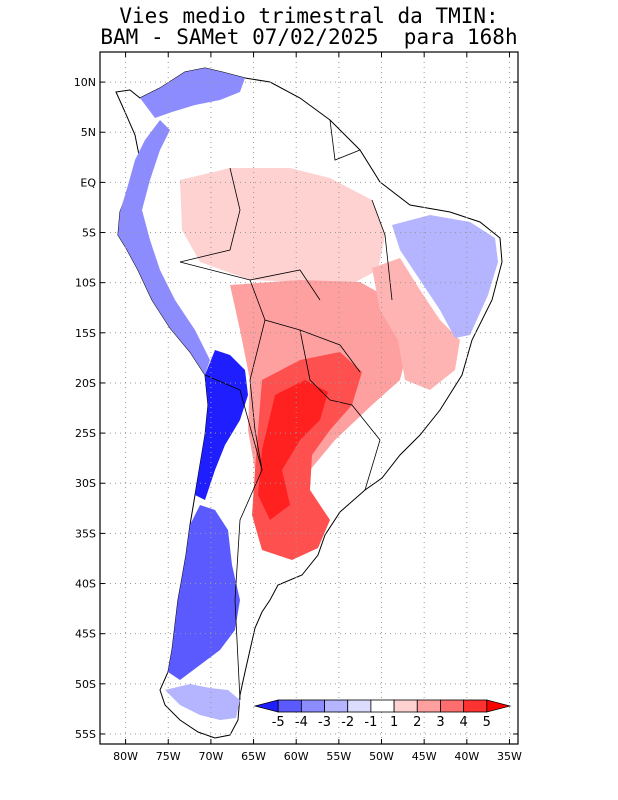 The width and height of the screenshot is (618, 800). What do you see at coordinates (85, 734) in the screenshot?
I see `lat-label: 55S` at bounding box center [85, 734].